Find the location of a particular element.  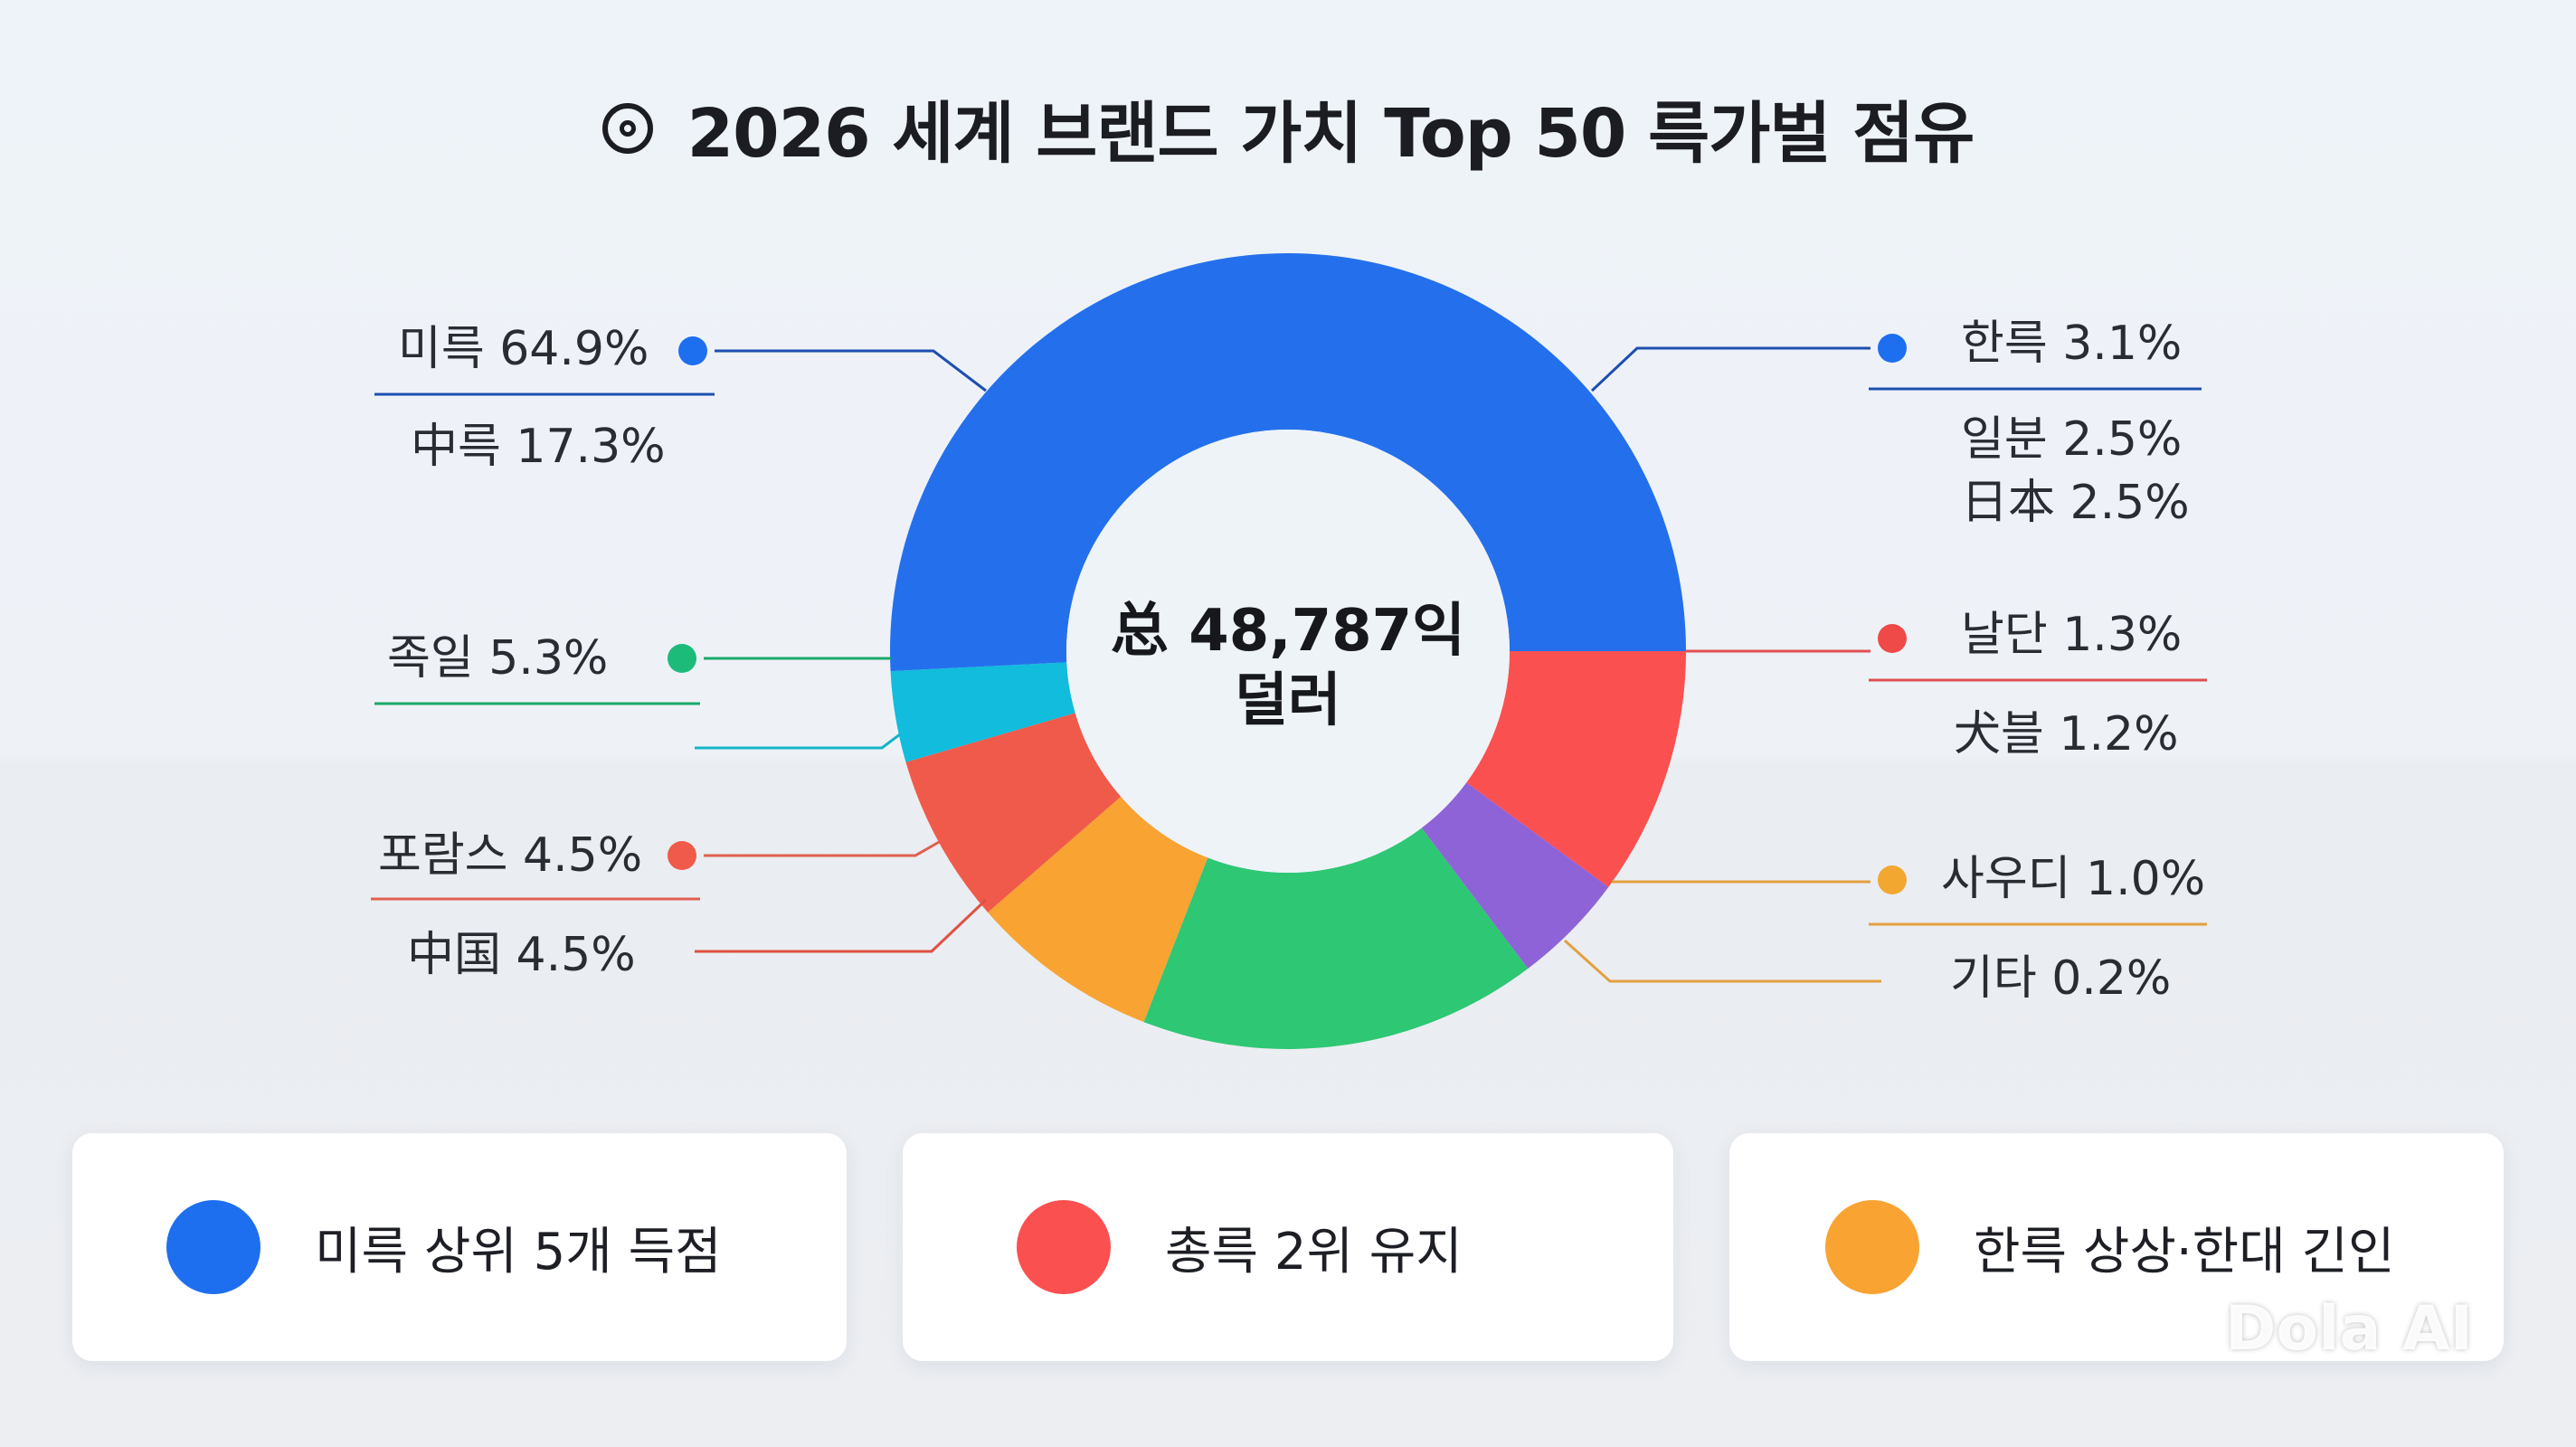

label-usa: 미륵 64.9% is located at coordinates (523, 349).